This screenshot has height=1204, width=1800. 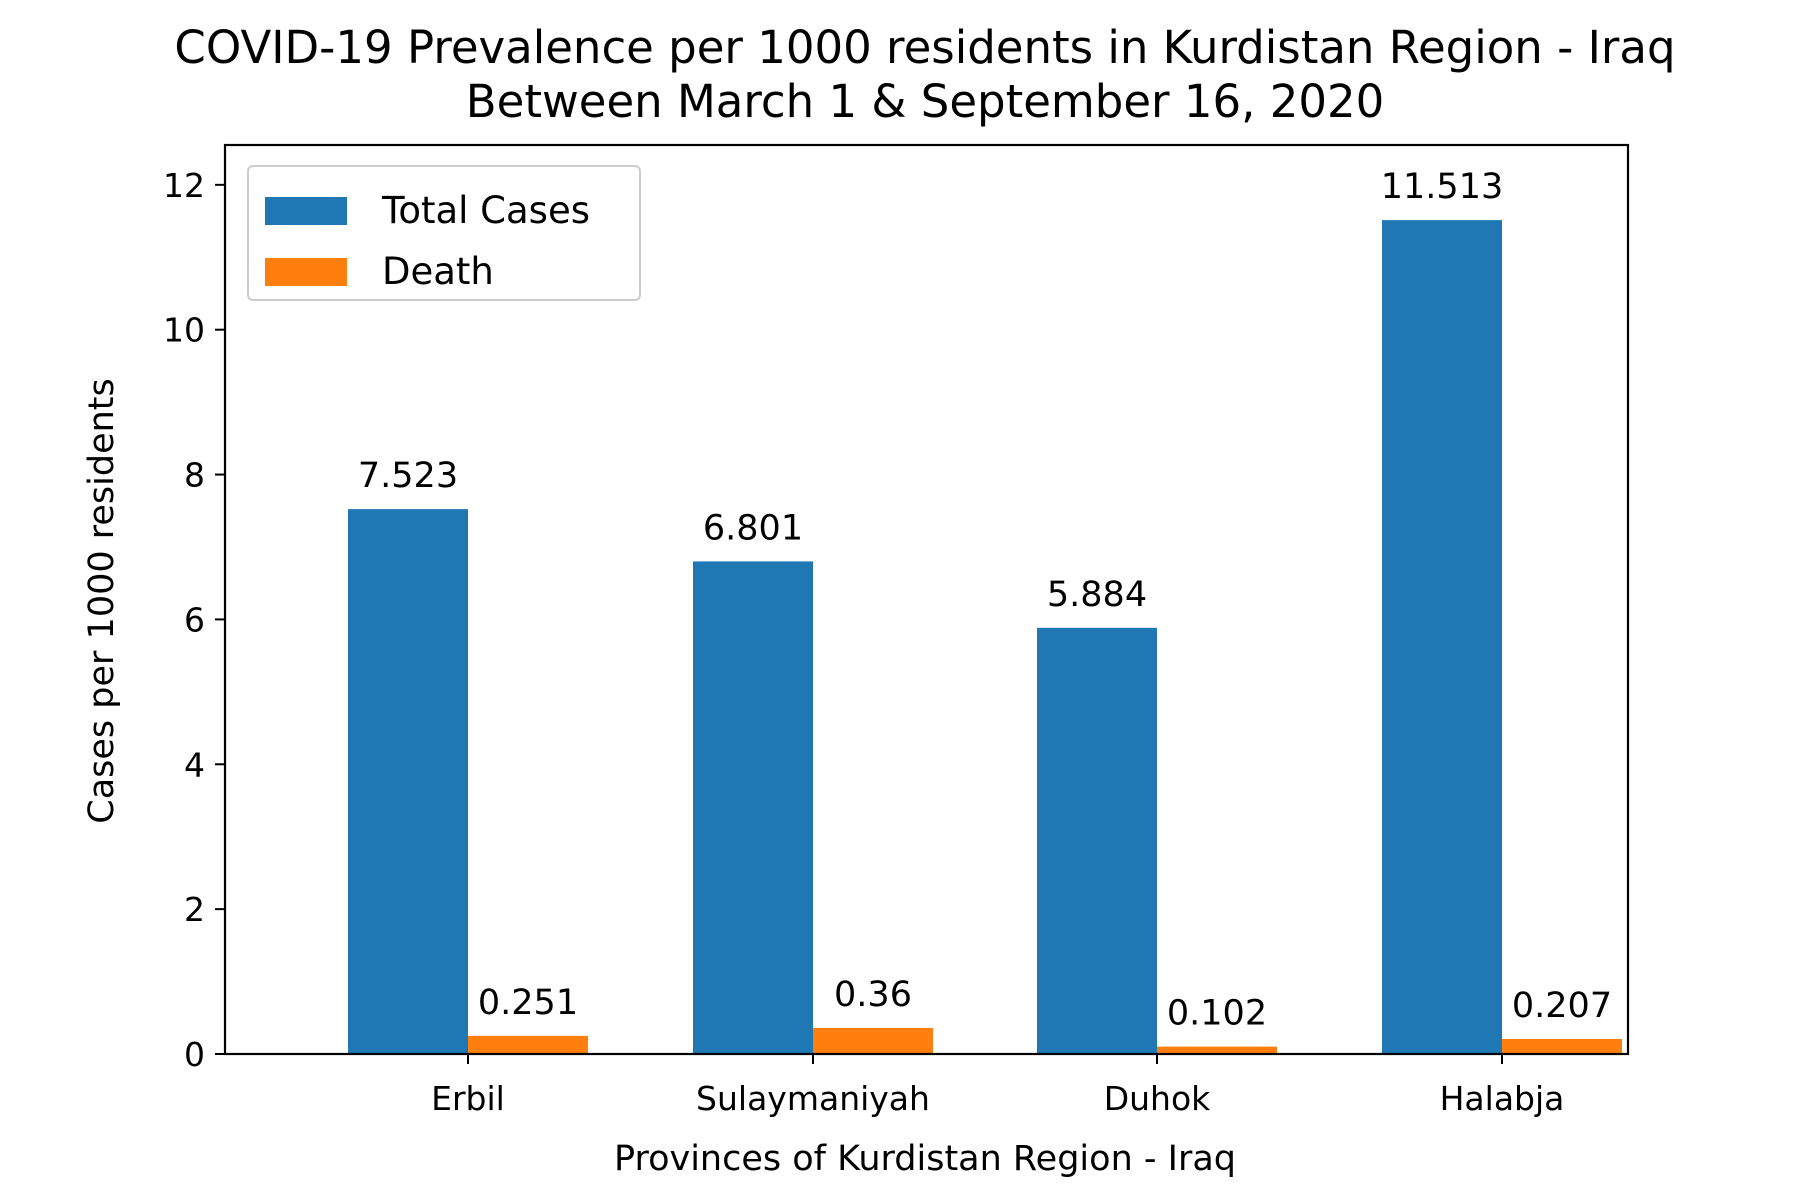 I want to click on legend-label-death: Death, so click(x=438, y=271).